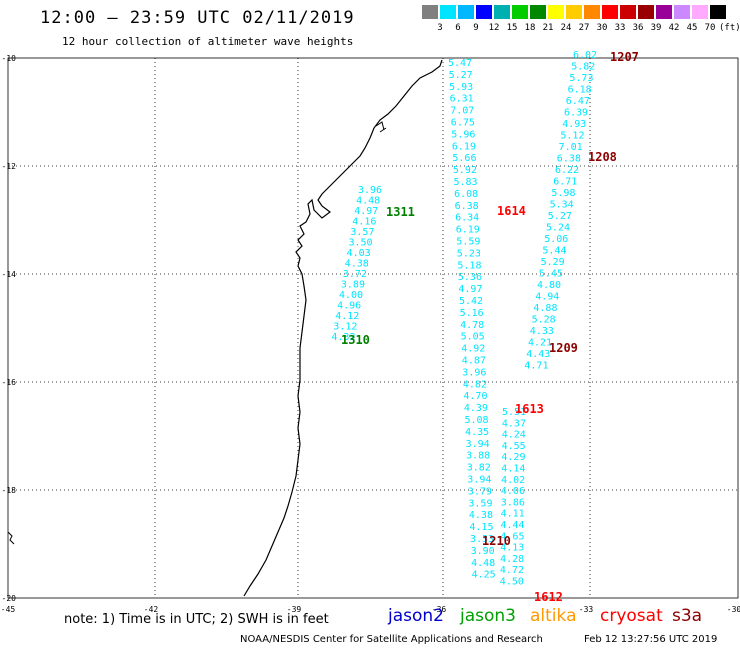 The image size is (740, 650). Describe the element at coordinates (631, 616) in the screenshot. I see `legend-cryosat: cryosat` at that location.